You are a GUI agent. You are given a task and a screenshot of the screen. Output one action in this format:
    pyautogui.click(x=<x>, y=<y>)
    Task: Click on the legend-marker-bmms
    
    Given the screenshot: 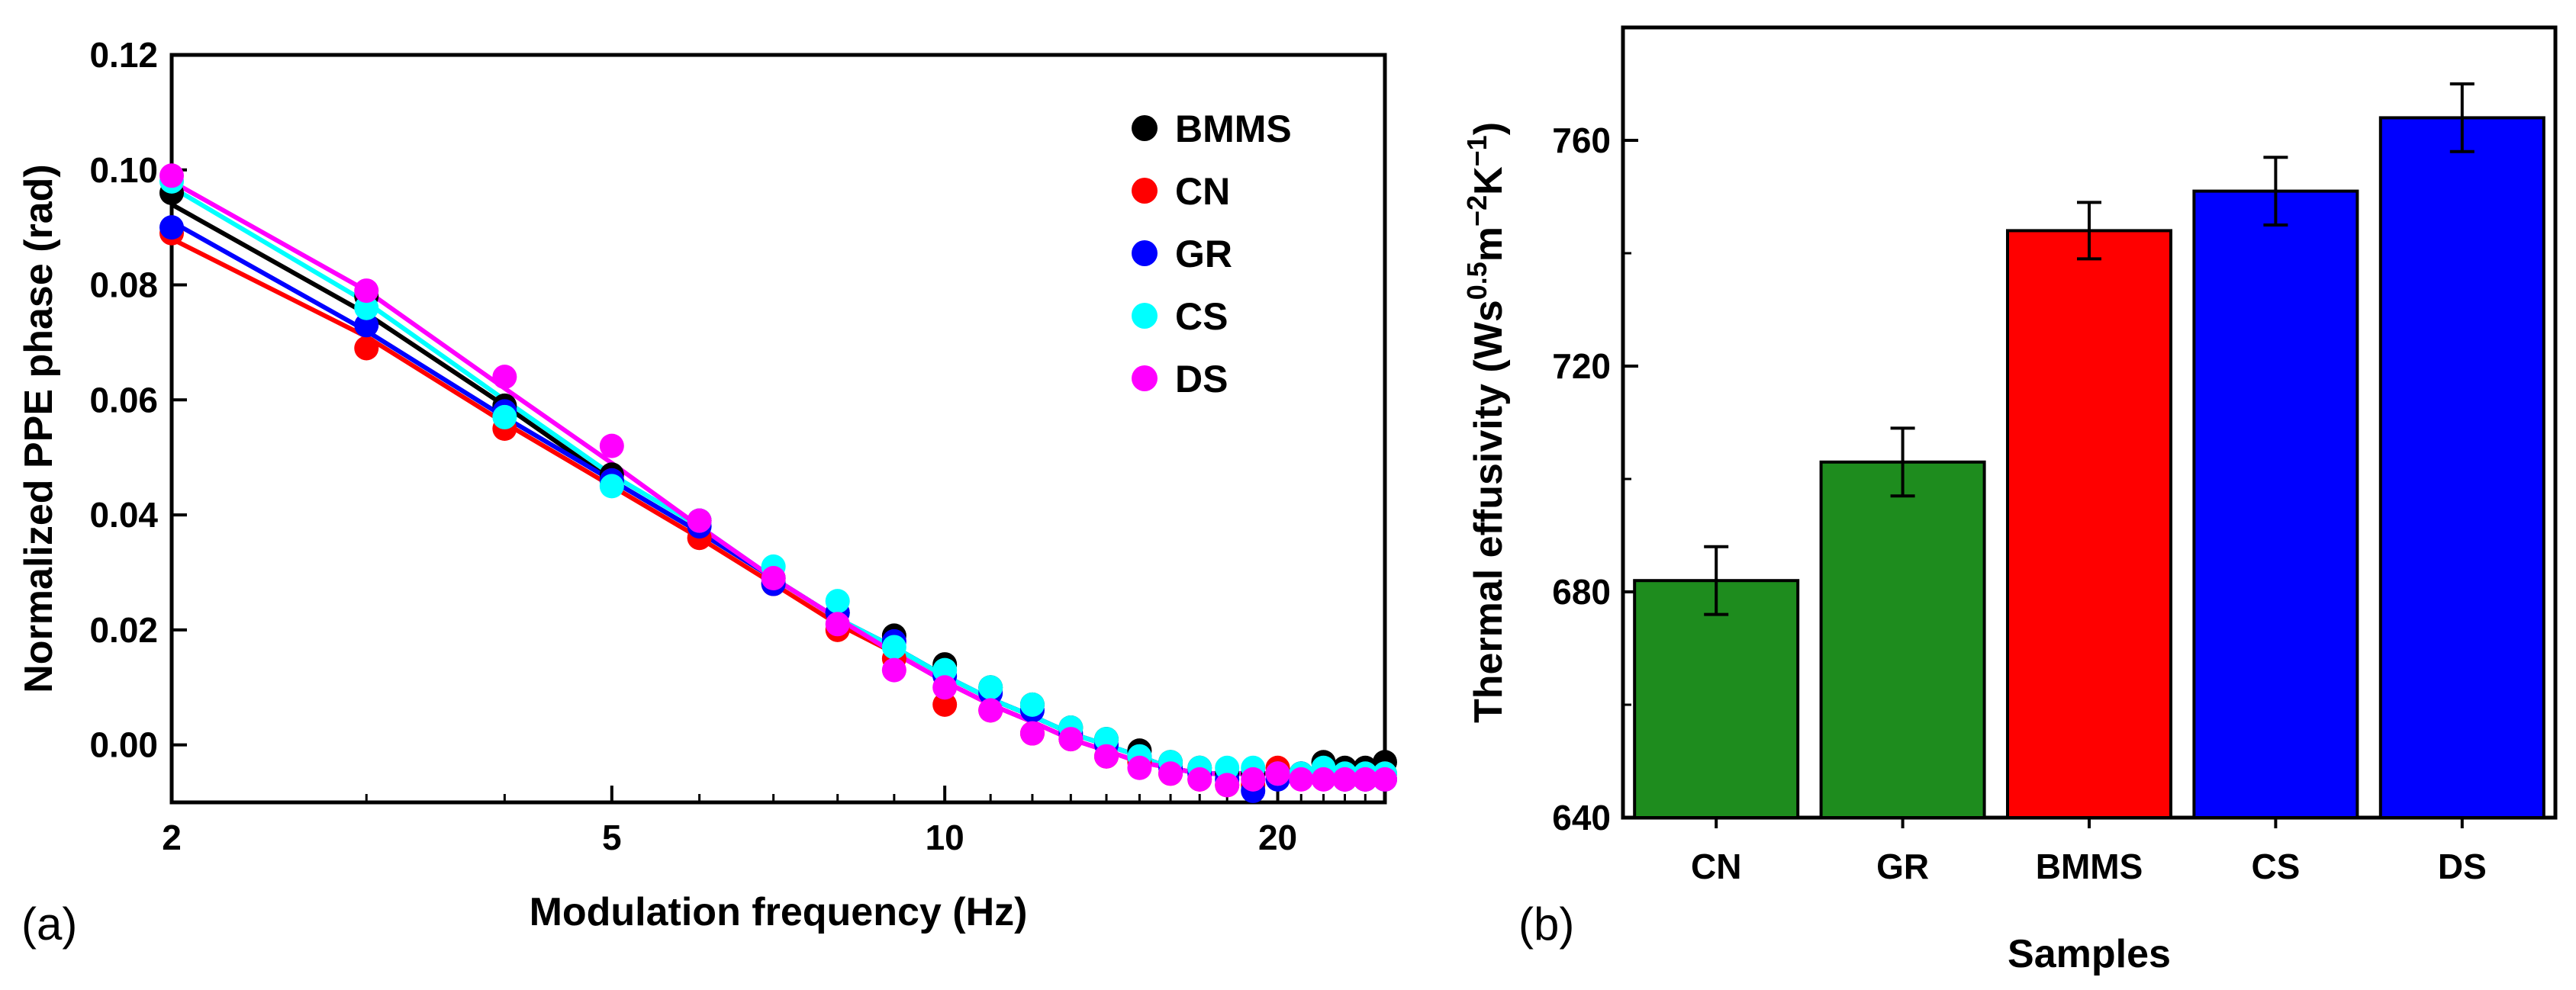 What is the action you would take?
    pyautogui.click(x=1145, y=128)
    